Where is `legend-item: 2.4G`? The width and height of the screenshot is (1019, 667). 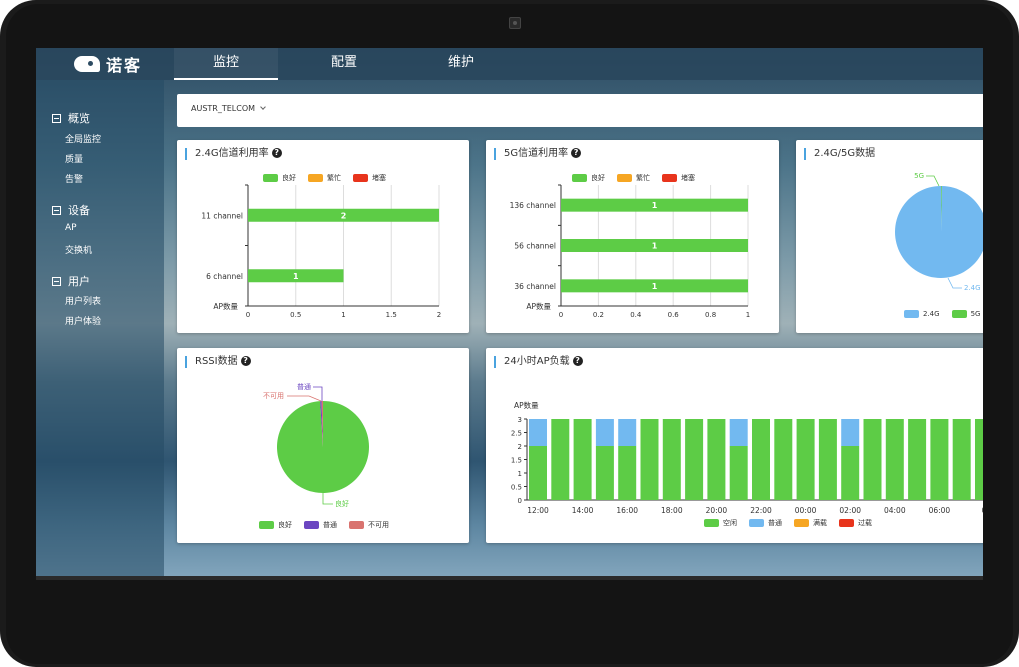 legend-item: 2.4G is located at coordinates (922, 314).